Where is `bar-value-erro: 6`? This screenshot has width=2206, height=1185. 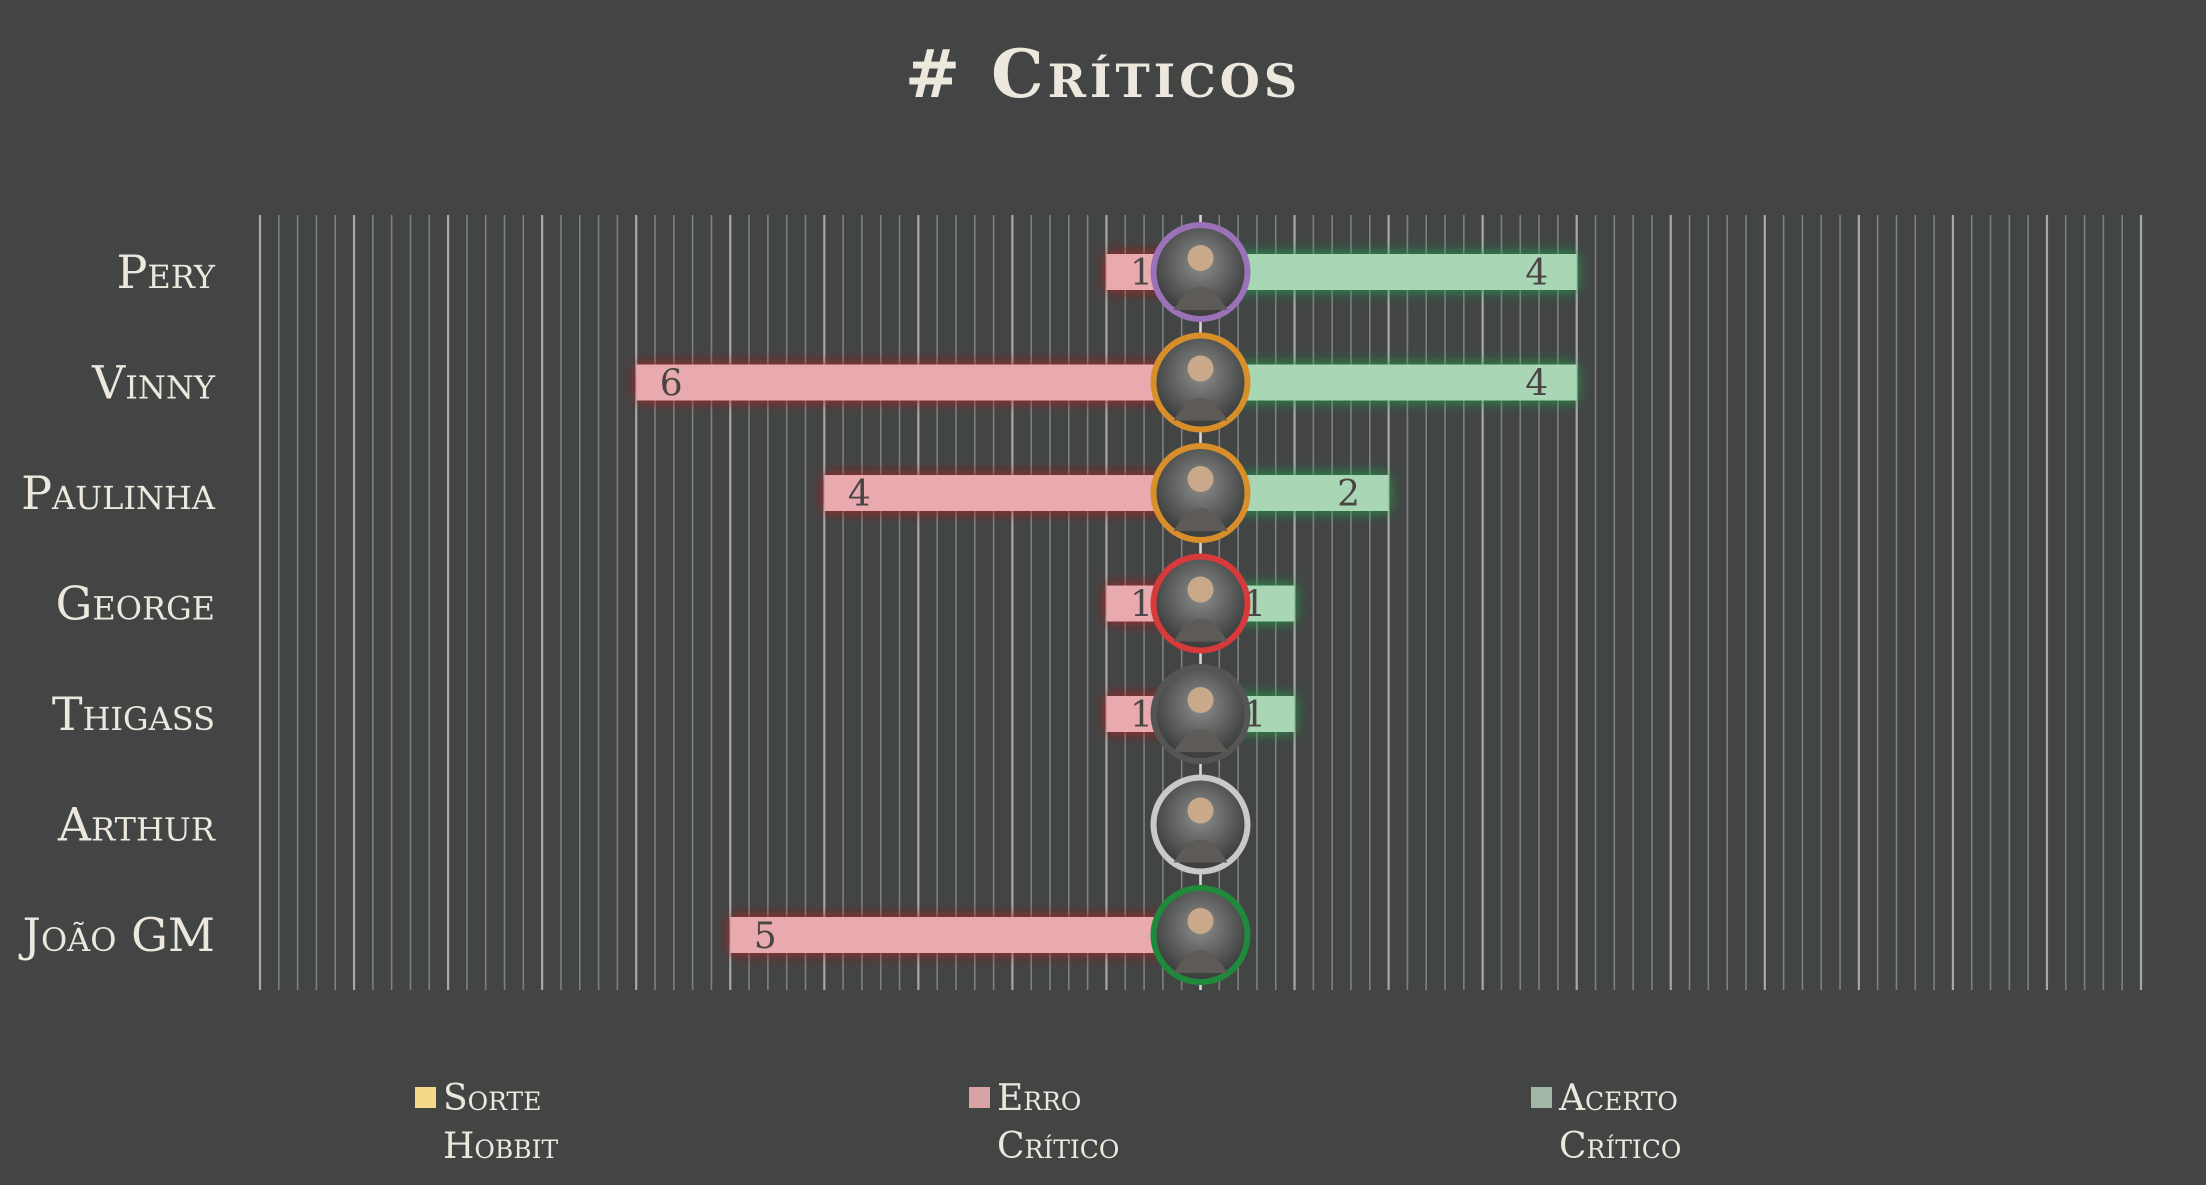 bar-value-erro: 6 is located at coordinates (671, 384).